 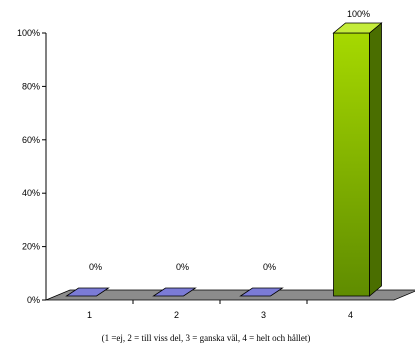 I want to click on y-tick-label: 100%, so click(x=28, y=33).